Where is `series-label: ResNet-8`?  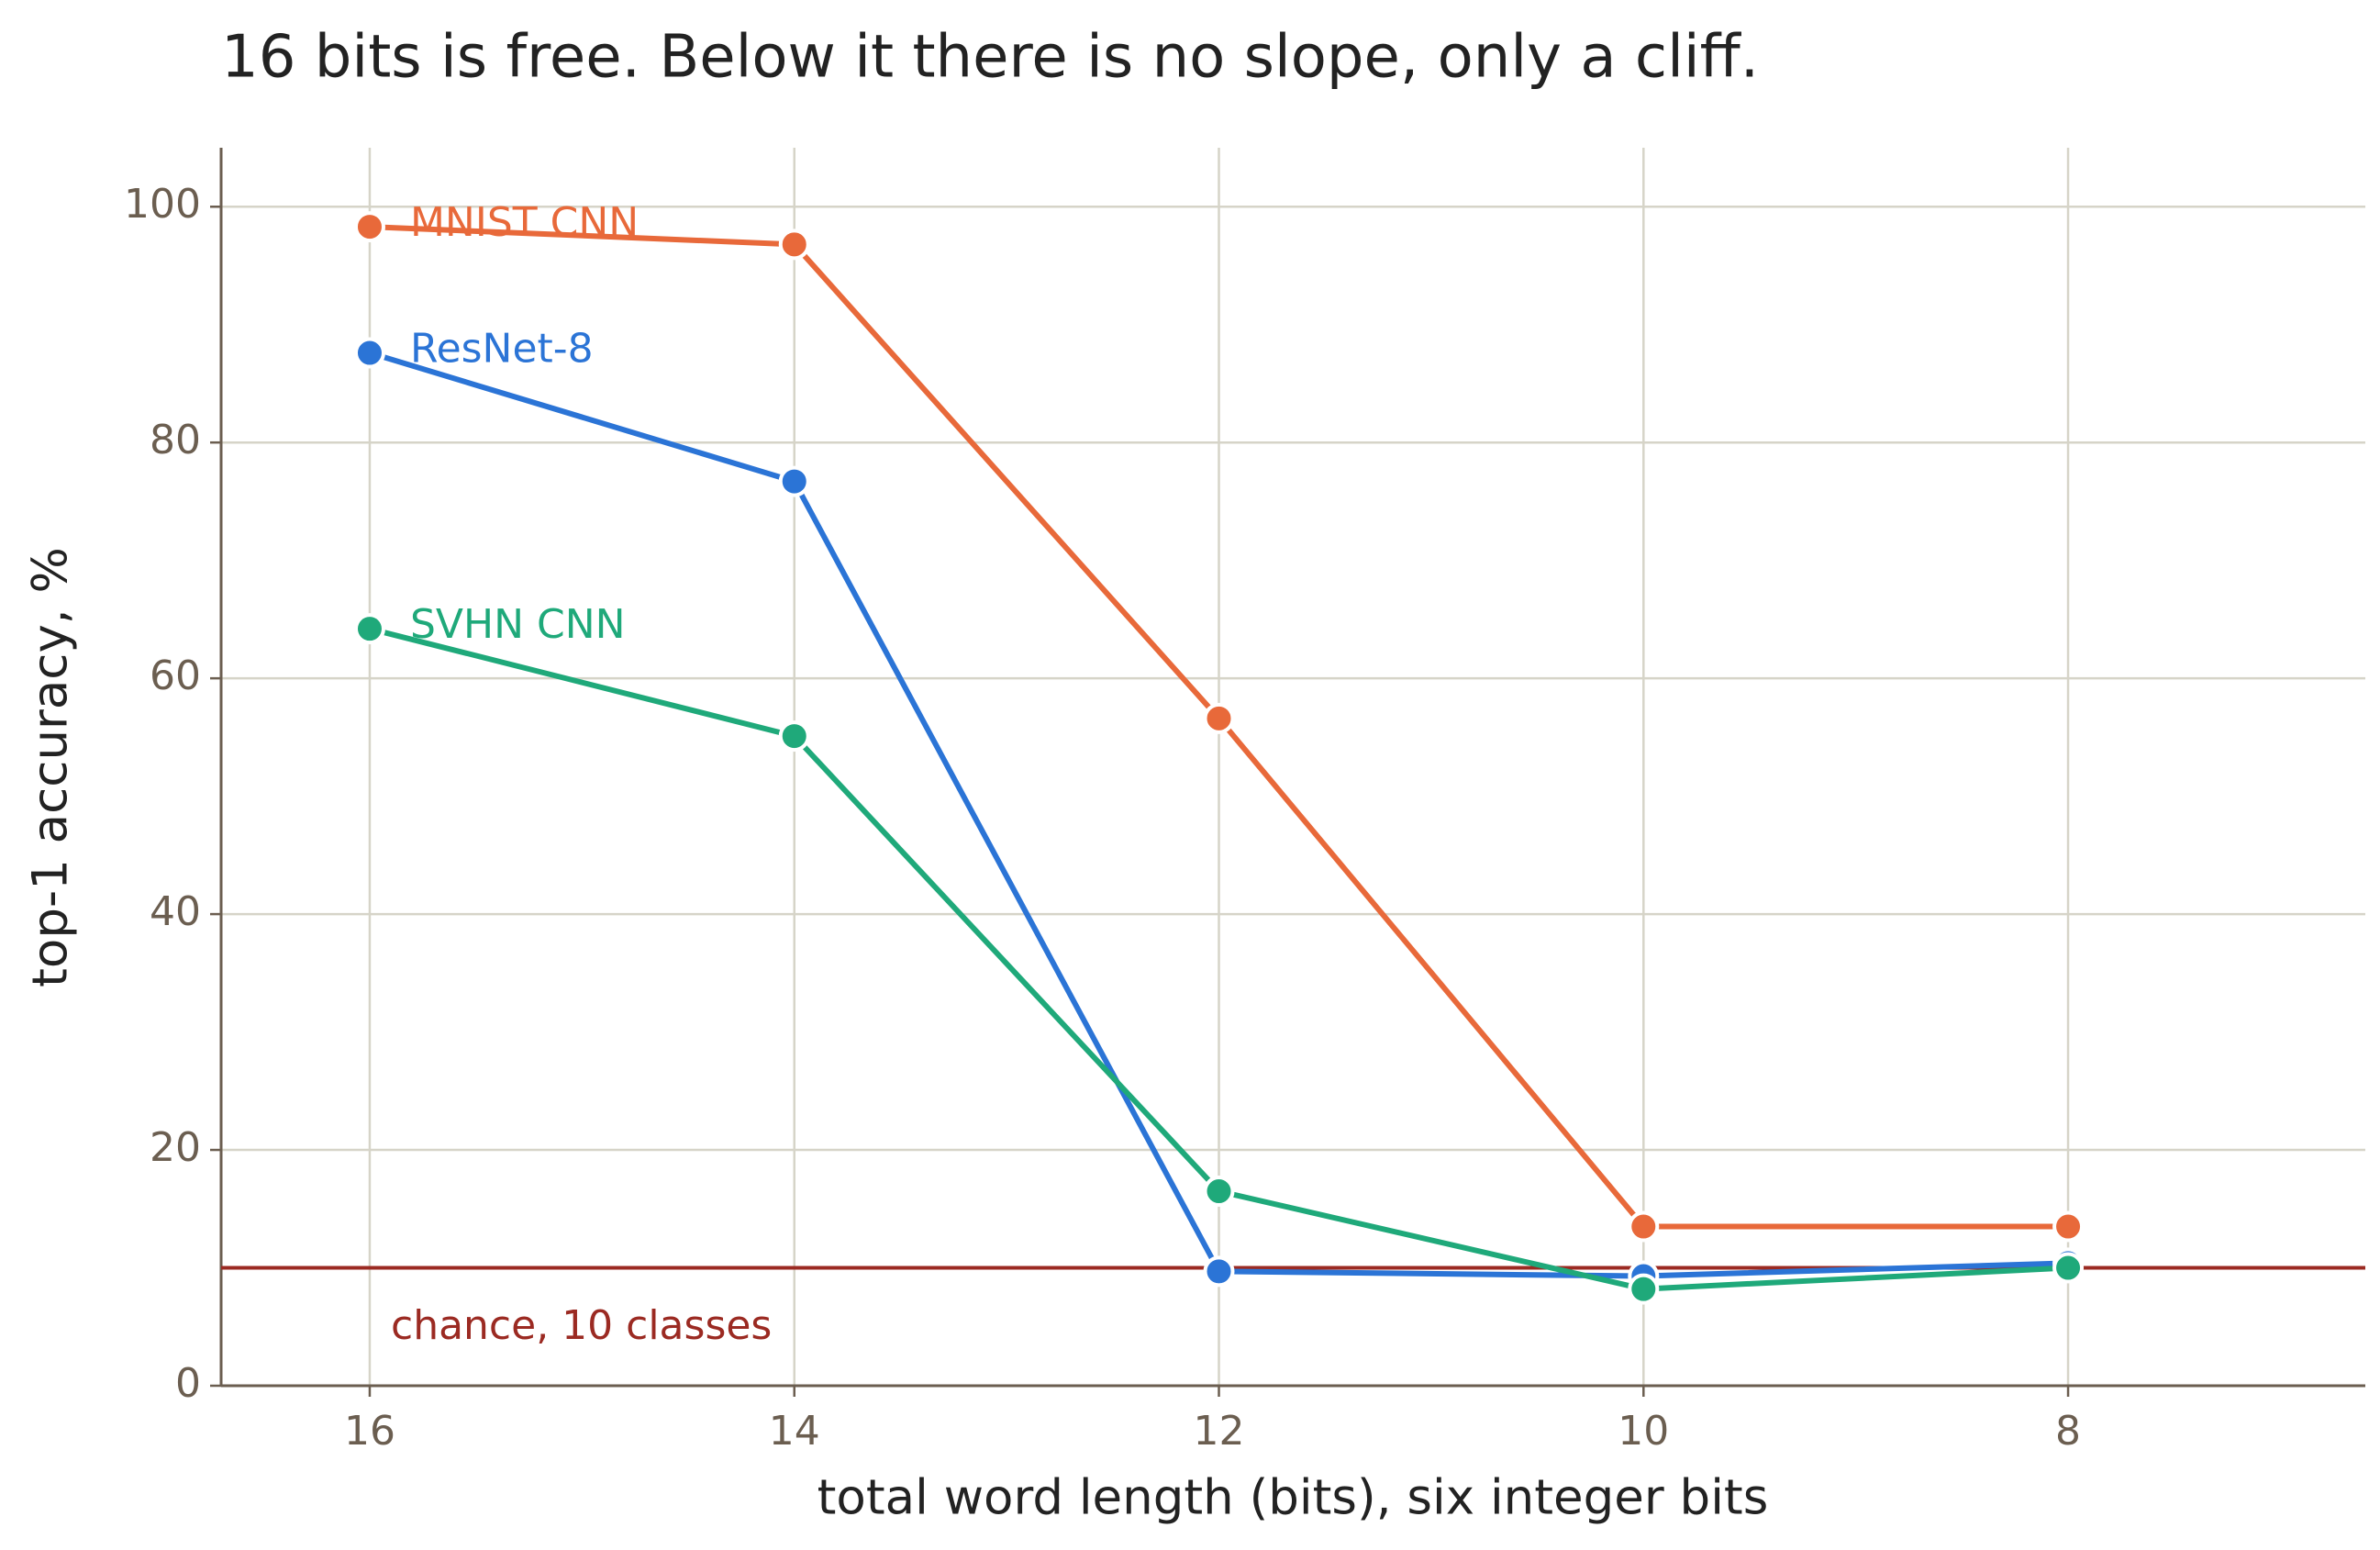
series-label: ResNet-8 is located at coordinates (502, 349).